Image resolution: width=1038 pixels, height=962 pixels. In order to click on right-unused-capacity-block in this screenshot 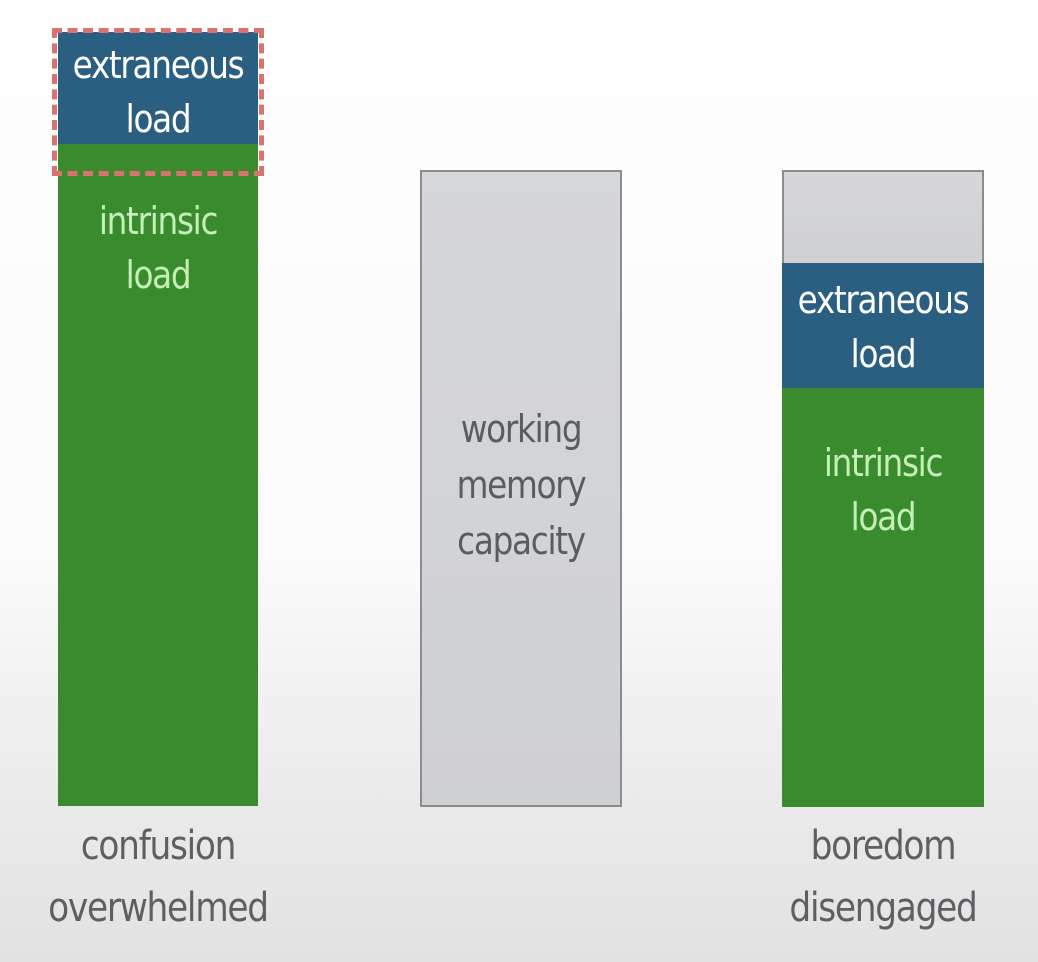, I will do `click(883, 217)`.